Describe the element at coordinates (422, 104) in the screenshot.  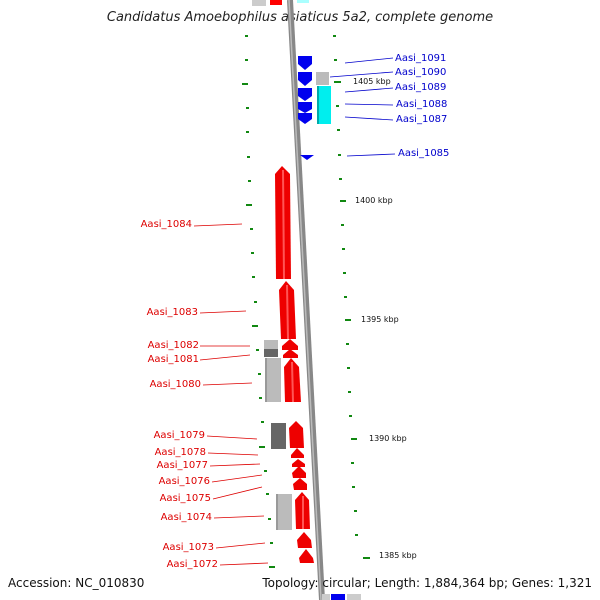
I see `gene-label-Aasi_1088: Aasi_1088` at that location.